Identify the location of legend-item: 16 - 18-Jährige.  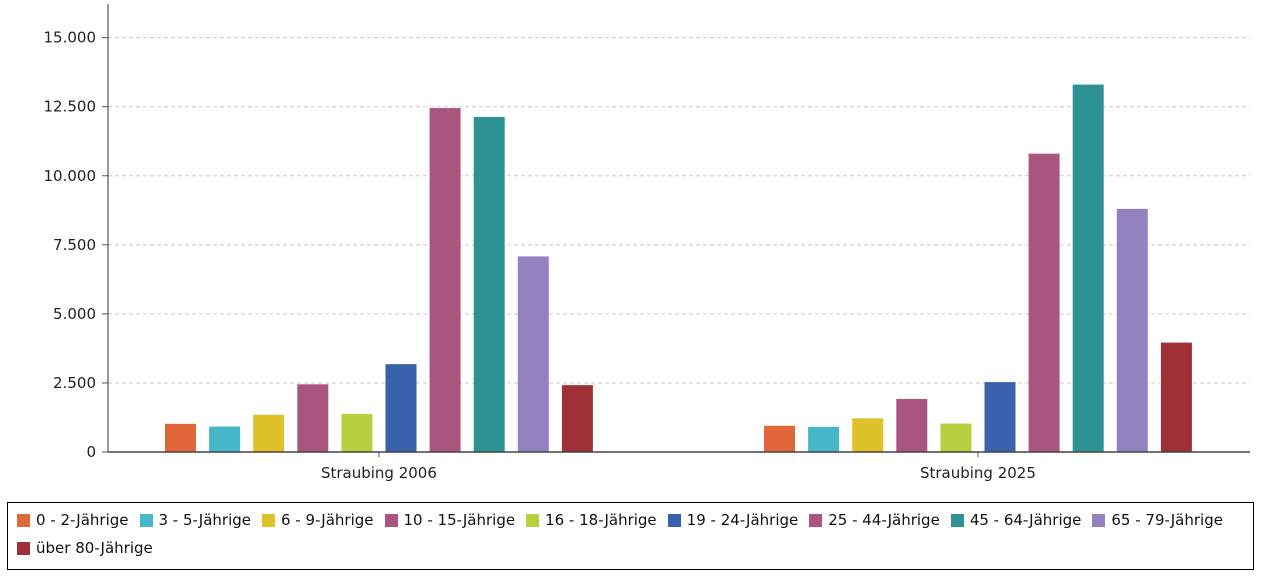
(591, 520).